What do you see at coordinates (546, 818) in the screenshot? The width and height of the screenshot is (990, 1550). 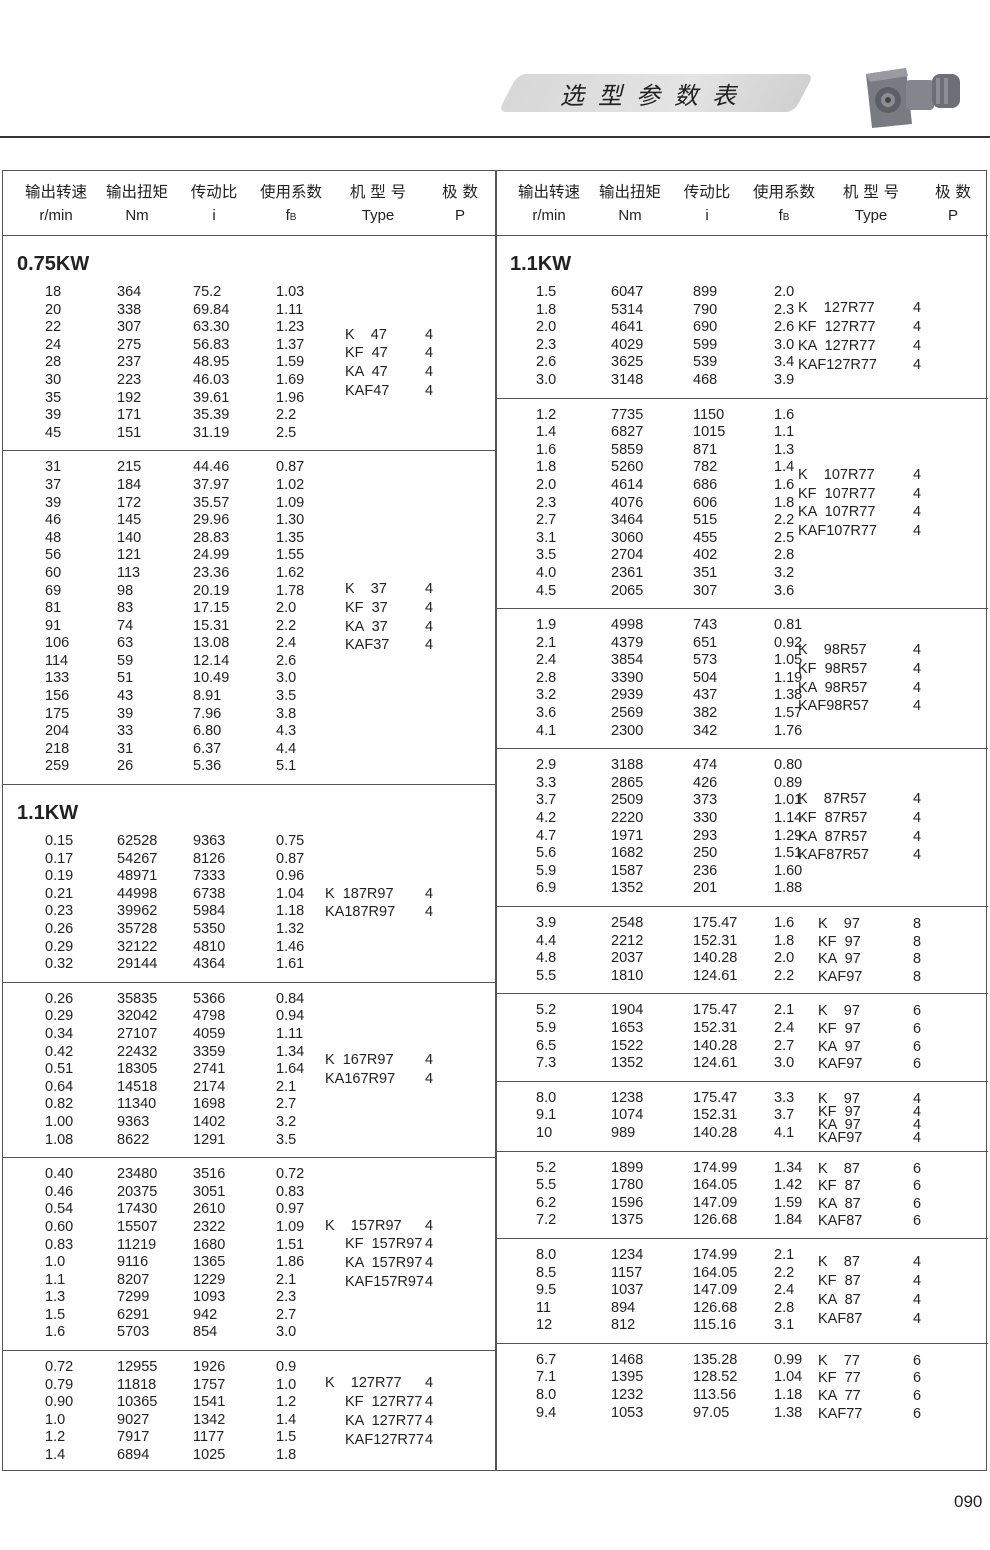 I see `speed-cell: 4.2` at bounding box center [546, 818].